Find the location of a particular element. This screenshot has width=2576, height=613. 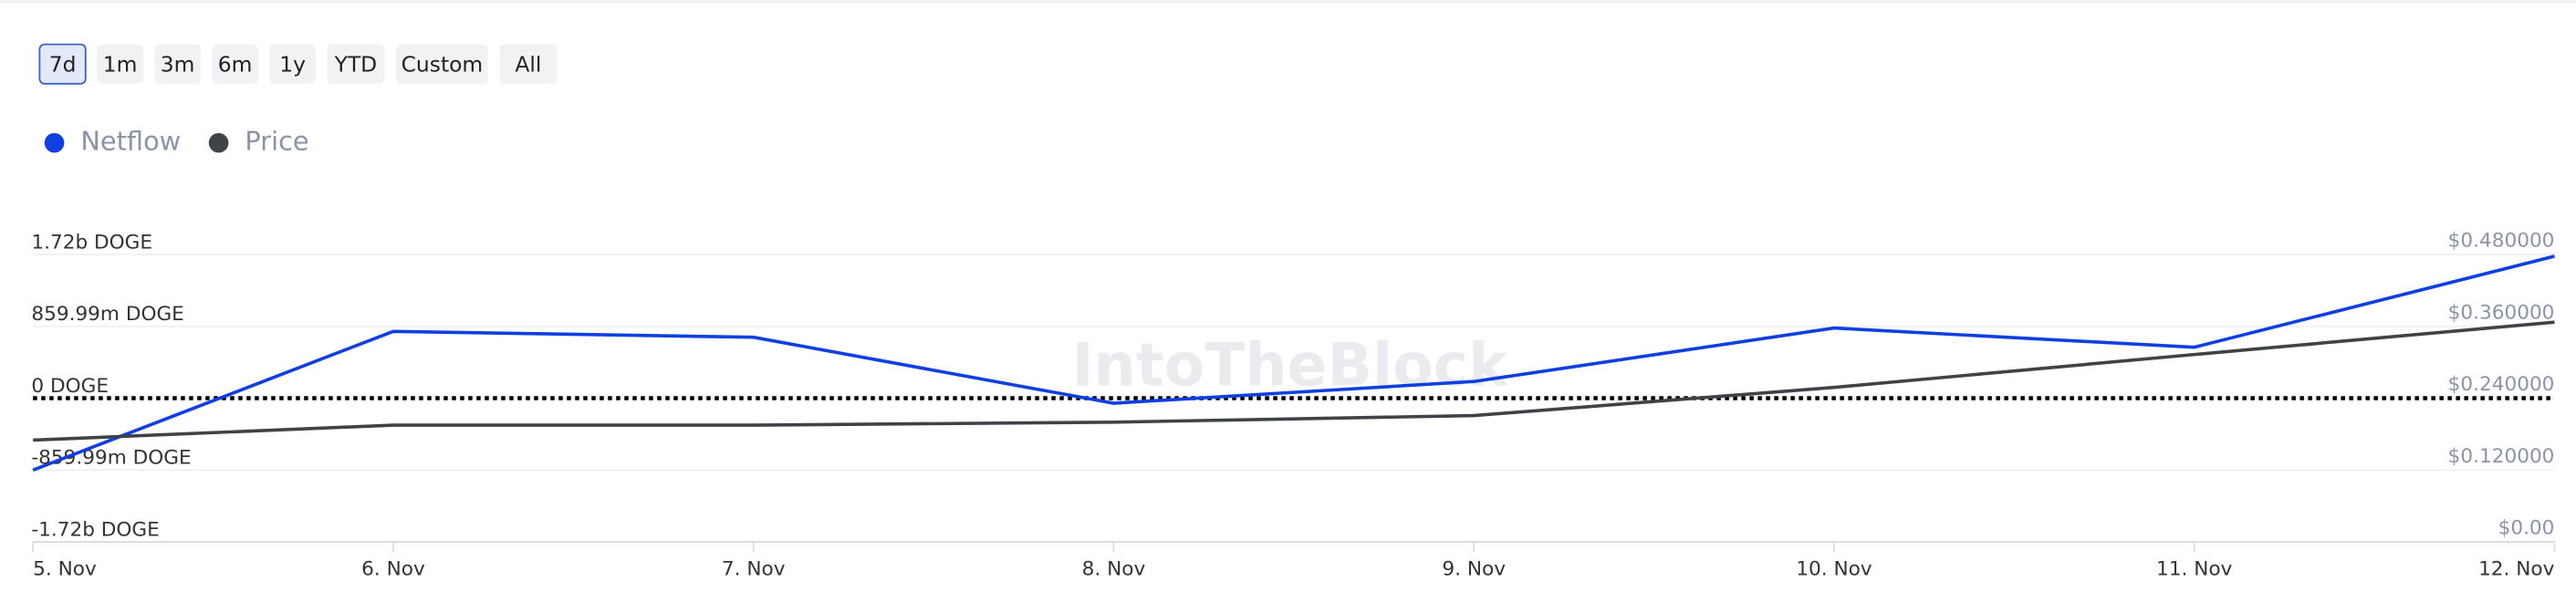

x-tick-label: 8. Nov is located at coordinates (1114, 569).